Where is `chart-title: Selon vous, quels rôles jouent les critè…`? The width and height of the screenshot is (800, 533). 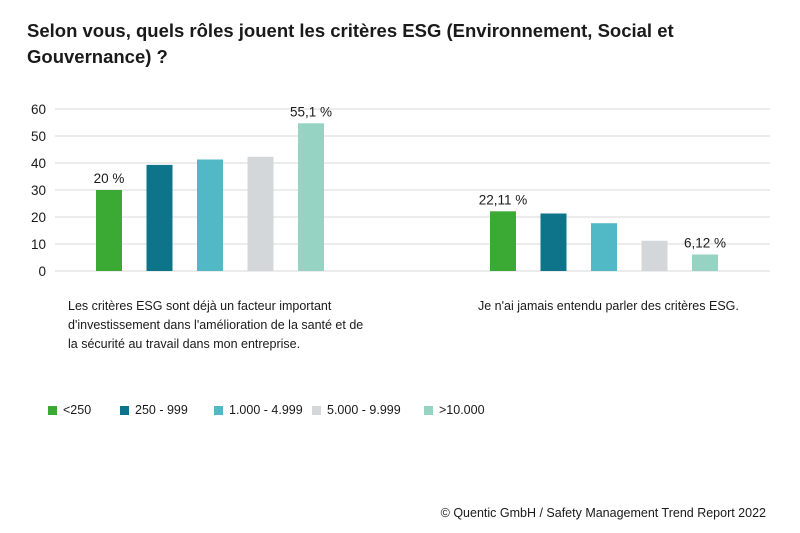
chart-title: Selon vous, quels rôles jouent les critè… is located at coordinates (350, 43).